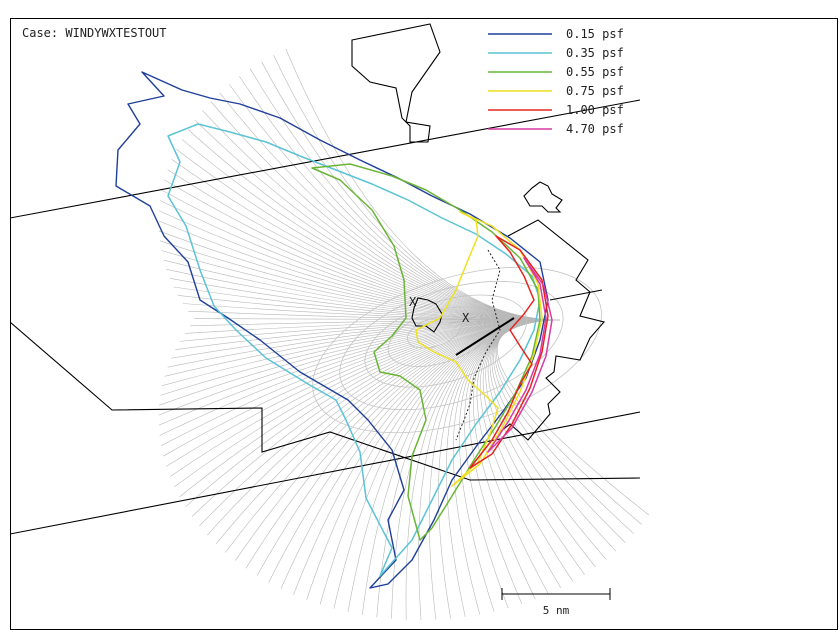  Describe the element at coordinates (94, 33) in the screenshot. I see `case-label: Case: WINDYWXTESTOUT` at that location.